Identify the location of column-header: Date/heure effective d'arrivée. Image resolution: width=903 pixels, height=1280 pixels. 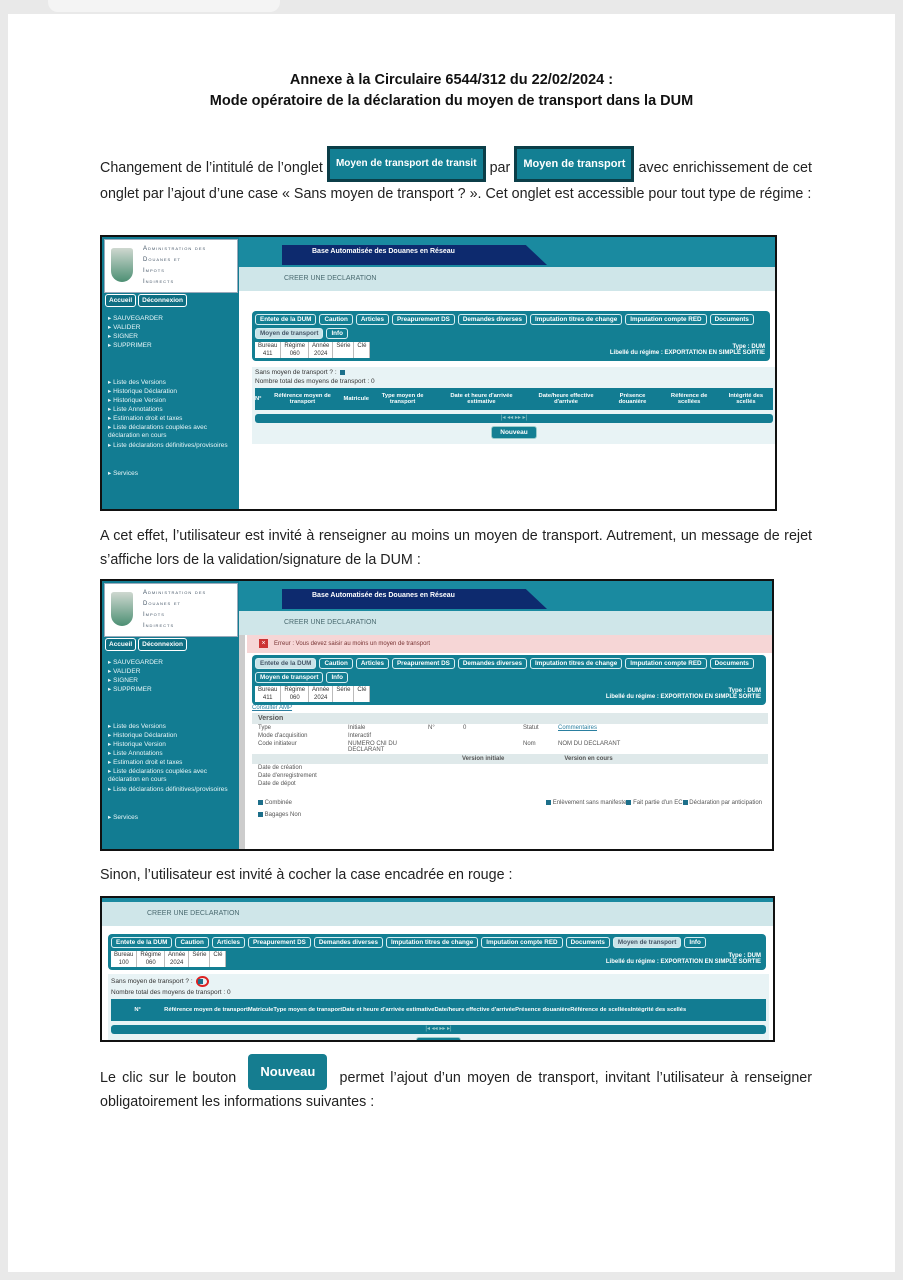
(475, 1010).